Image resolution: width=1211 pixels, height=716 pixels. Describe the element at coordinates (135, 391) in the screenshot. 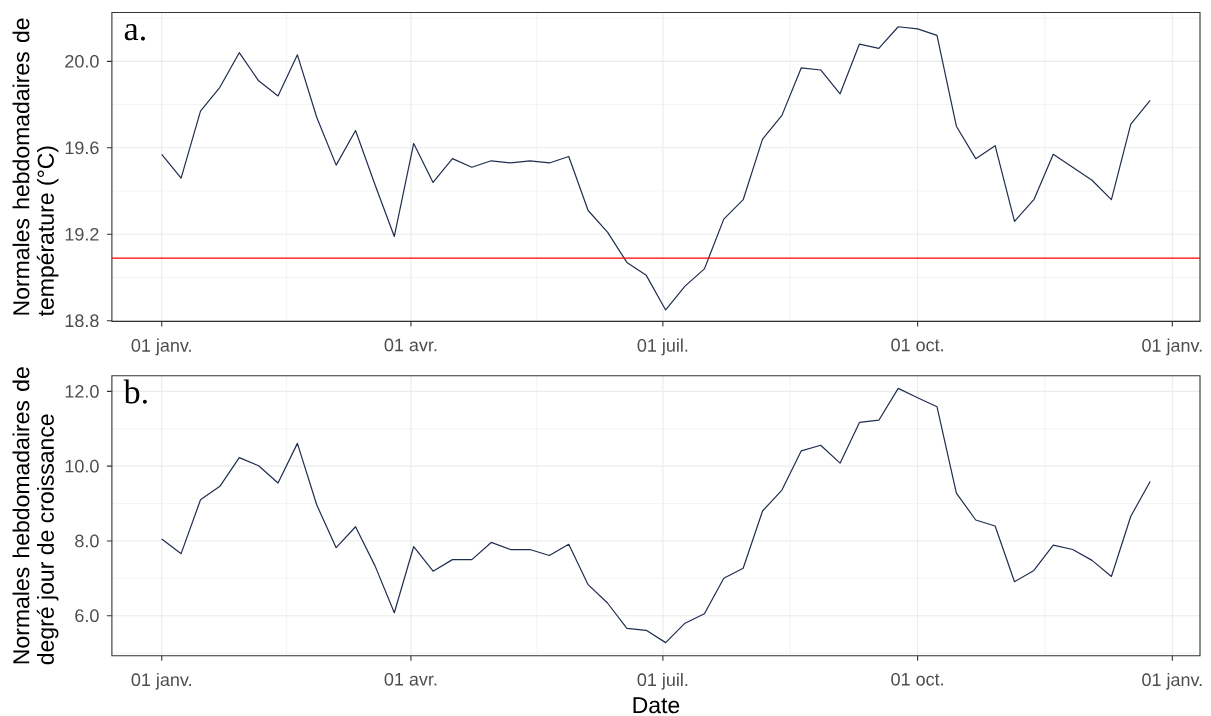

I see `chart-title: b.` at that location.